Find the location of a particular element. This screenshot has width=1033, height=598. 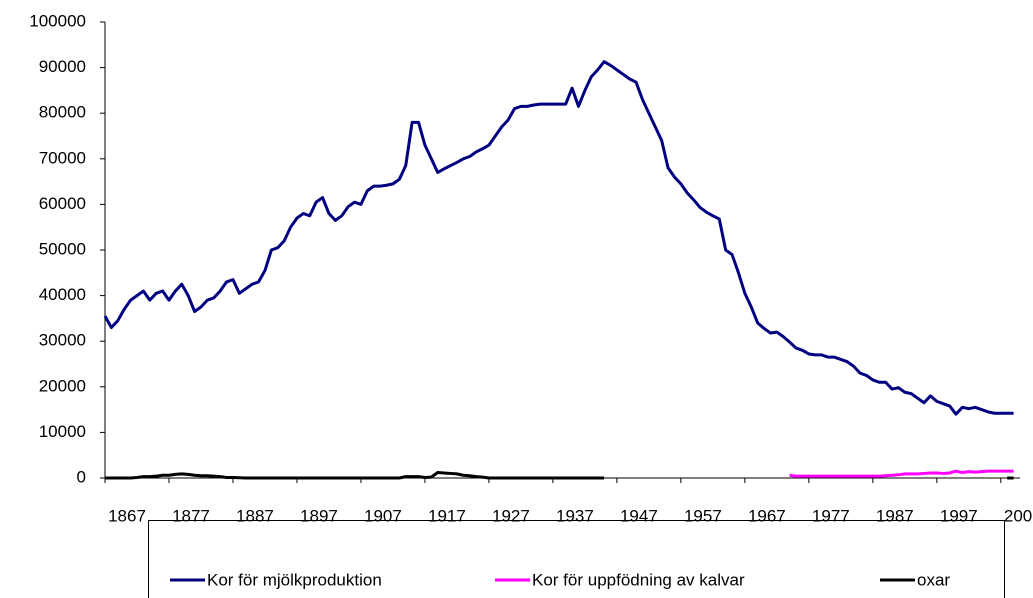

x-tick-label: 1977 is located at coordinates (831, 515).